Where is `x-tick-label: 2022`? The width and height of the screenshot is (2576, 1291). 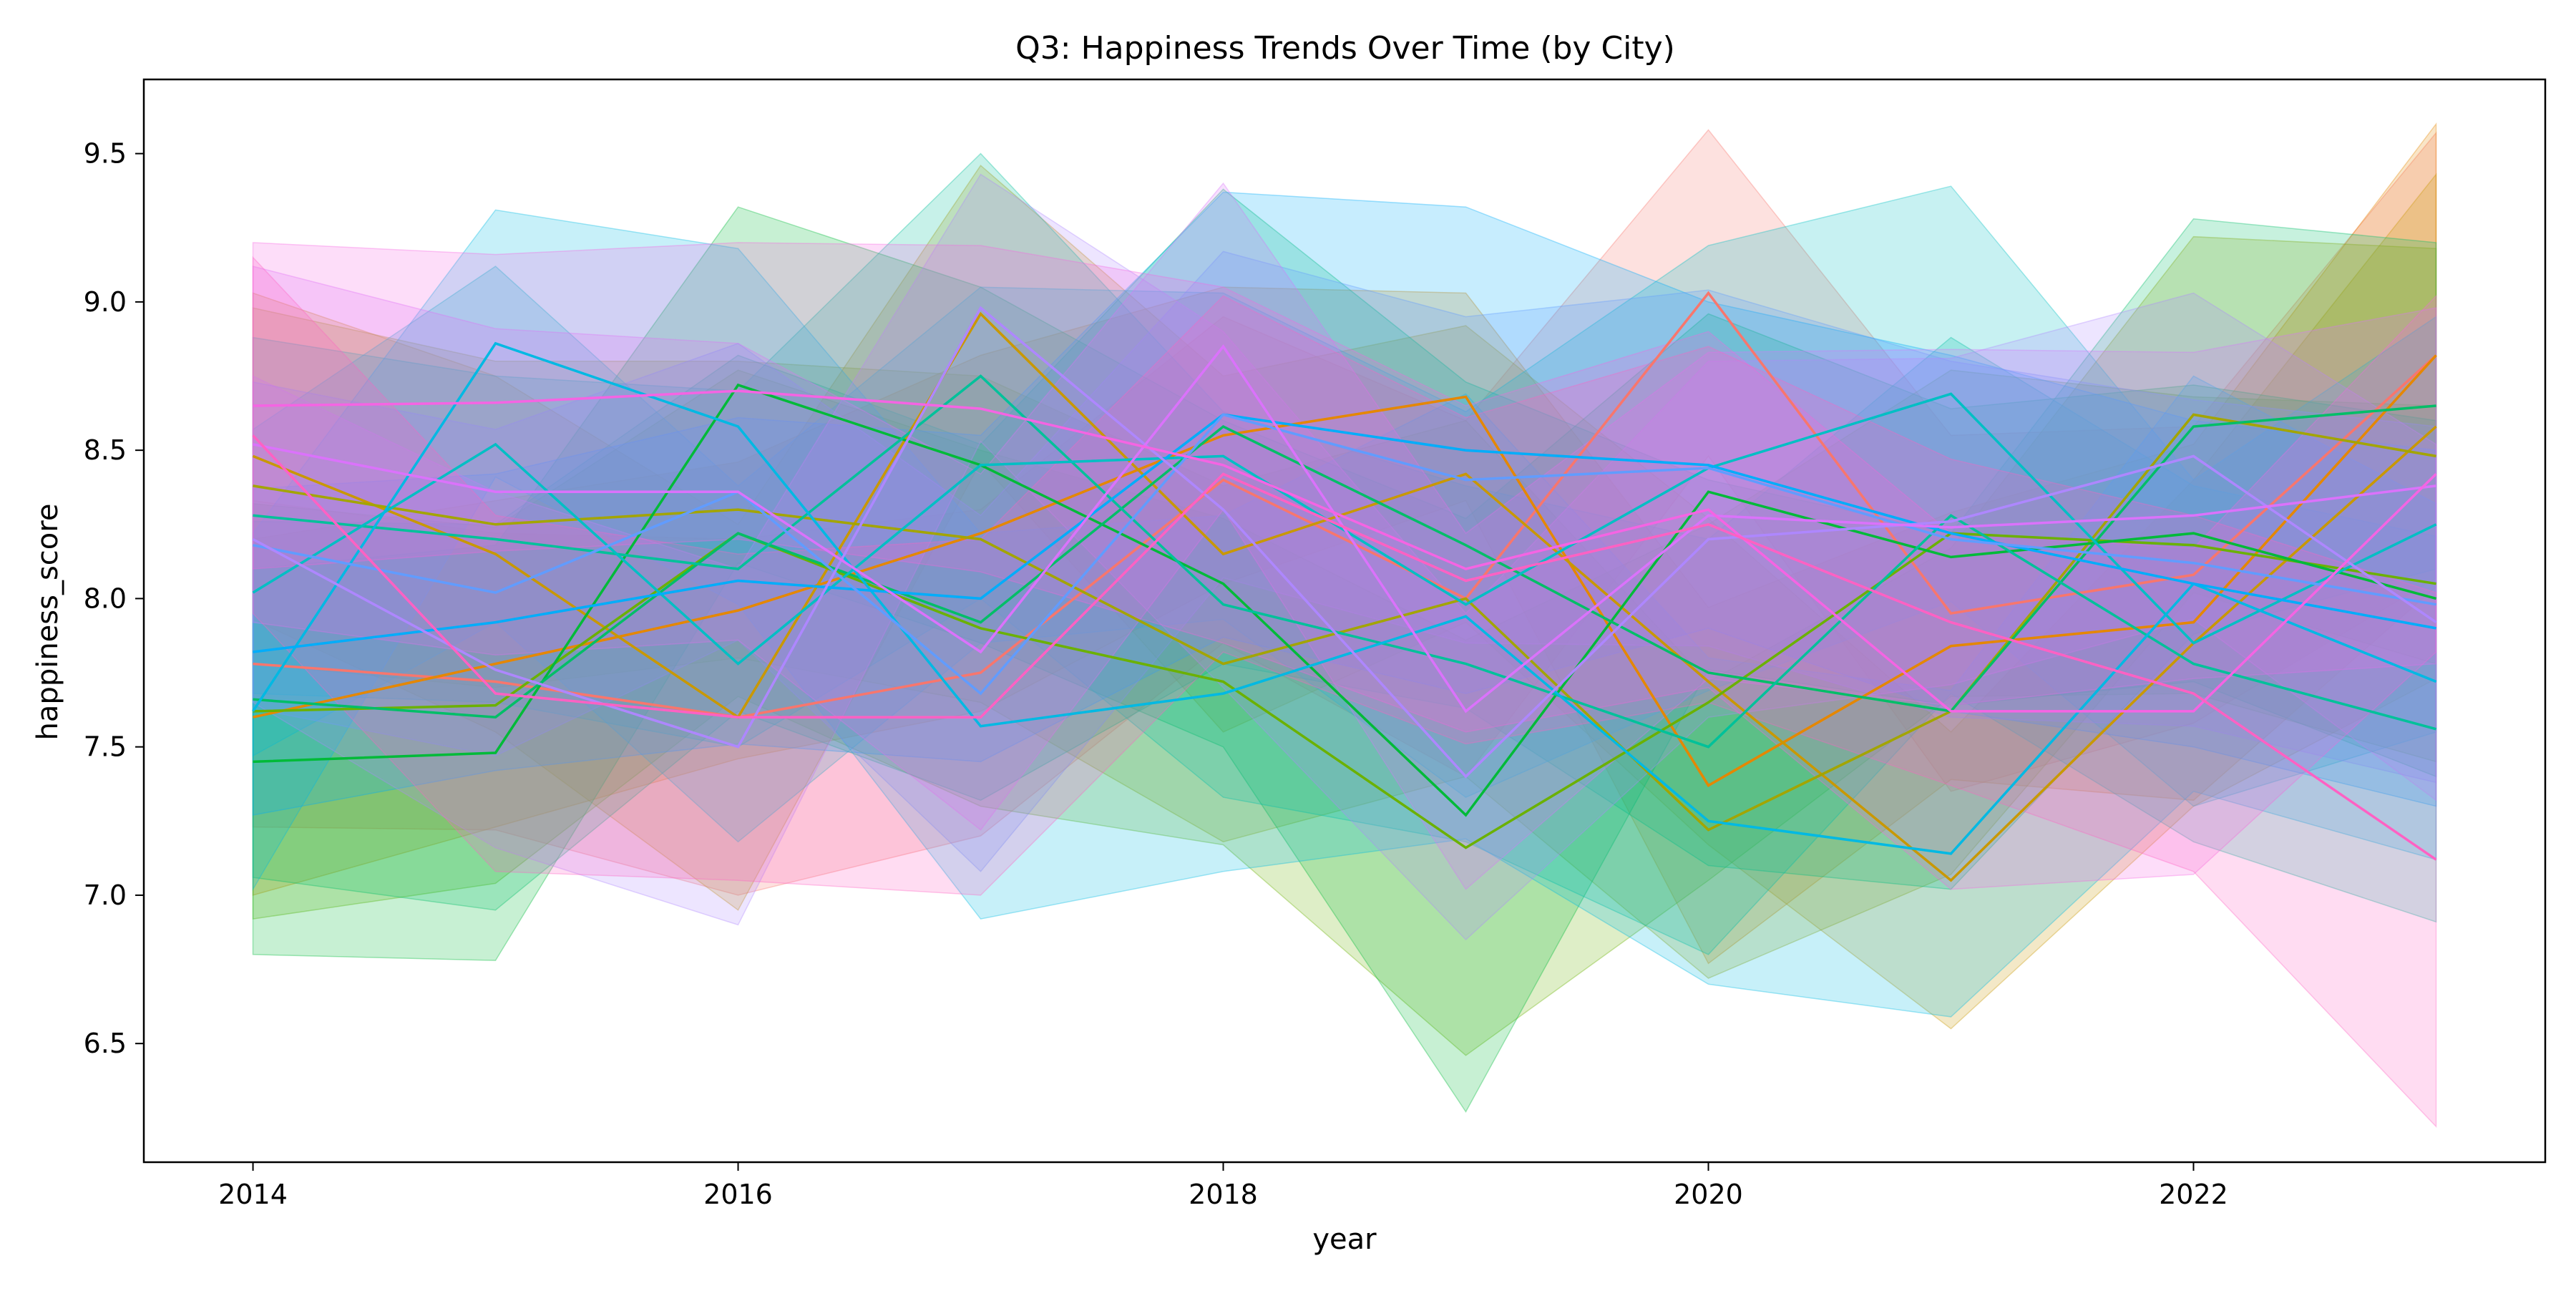 x-tick-label: 2022 is located at coordinates (2193, 1194).